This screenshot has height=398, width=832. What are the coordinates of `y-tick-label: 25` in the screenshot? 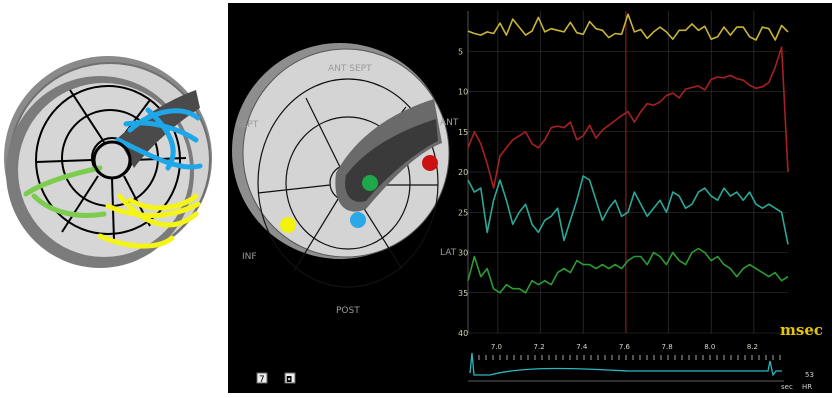 It's located at (463, 212).